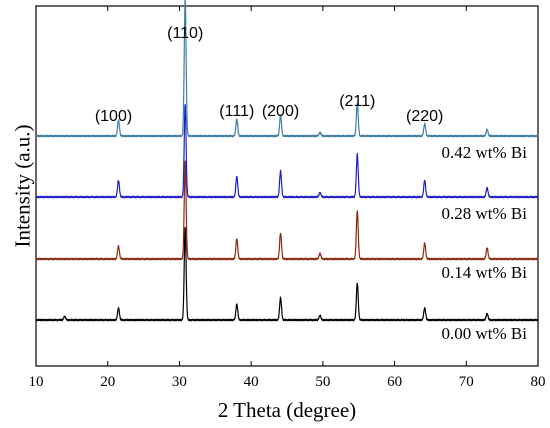  I want to click on x-tick-label-5: 60, so click(394, 382).